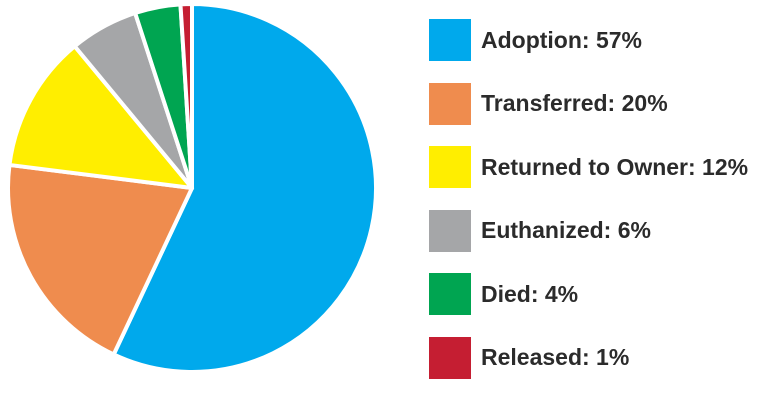 This screenshot has height=400, width=763. What do you see at coordinates (450, 103) in the screenshot?
I see `legend-swatch-transferred` at bounding box center [450, 103].